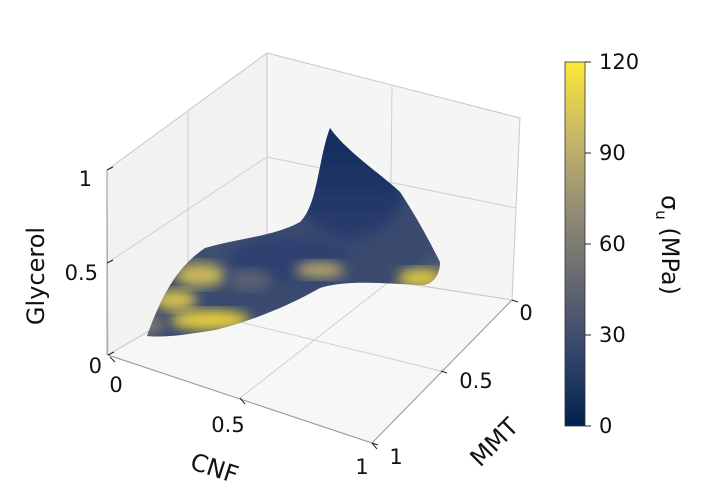 Image resolution: width=708 pixels, height=501 pixels. Describe the element at coordinates (661, 215) in the screenshot. I see `colorbar-label-subscript: u` at that location.